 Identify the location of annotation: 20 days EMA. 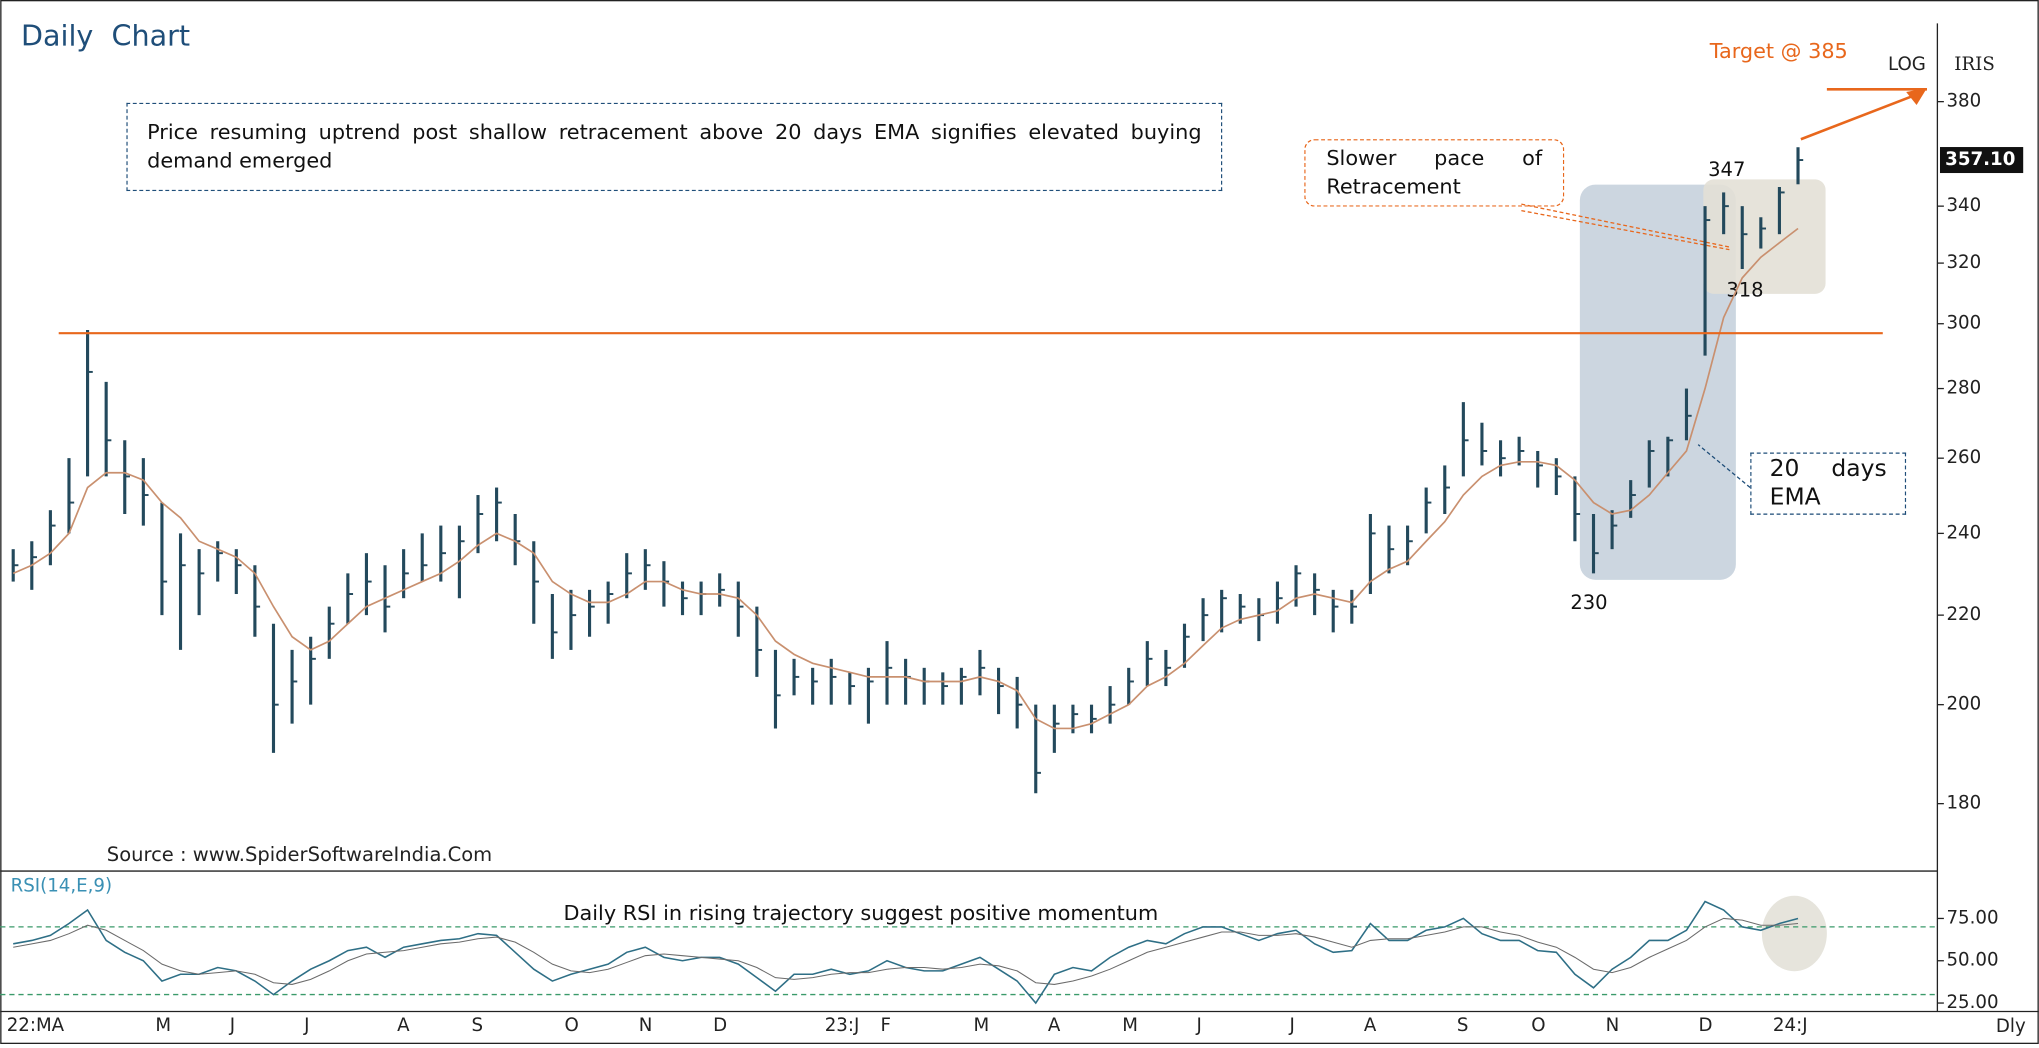
(1828, 483).